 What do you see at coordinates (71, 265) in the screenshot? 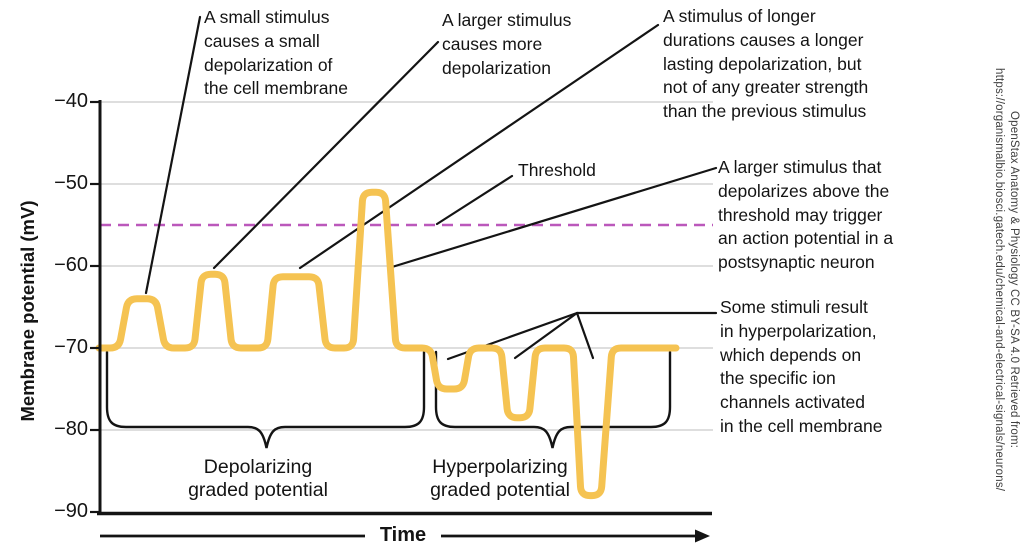
I see `y-tick-label: −60` at bounding box center [71, 265].